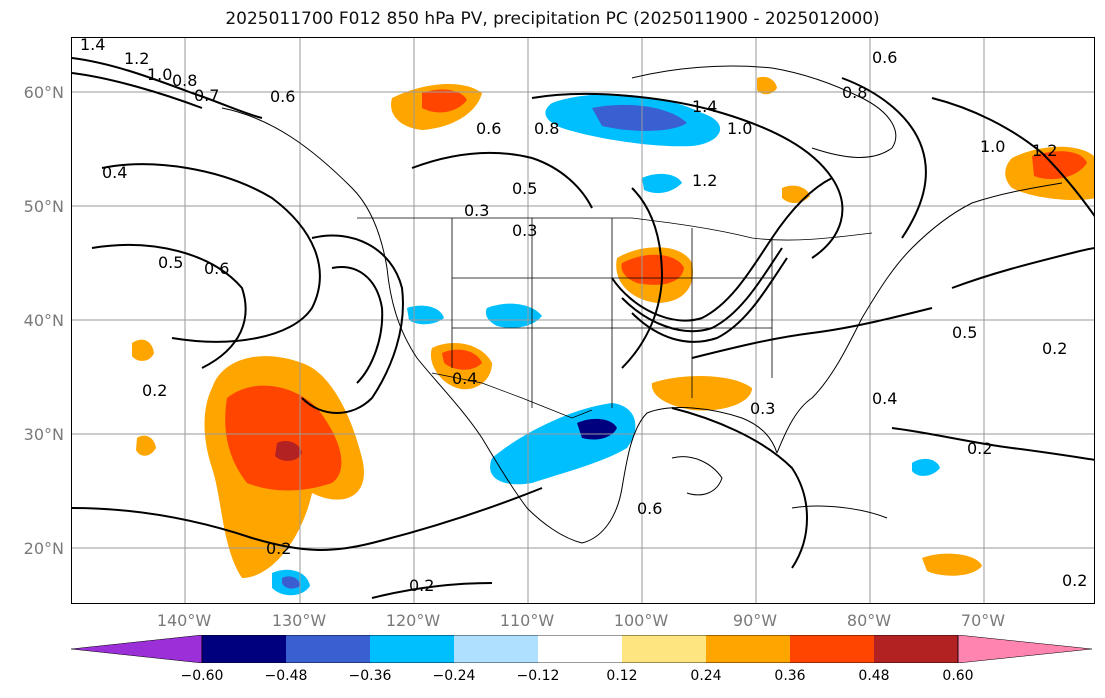 This screenshot has height=698, width=1105. I want to click on shade-carib-positive, so click(952, 564).